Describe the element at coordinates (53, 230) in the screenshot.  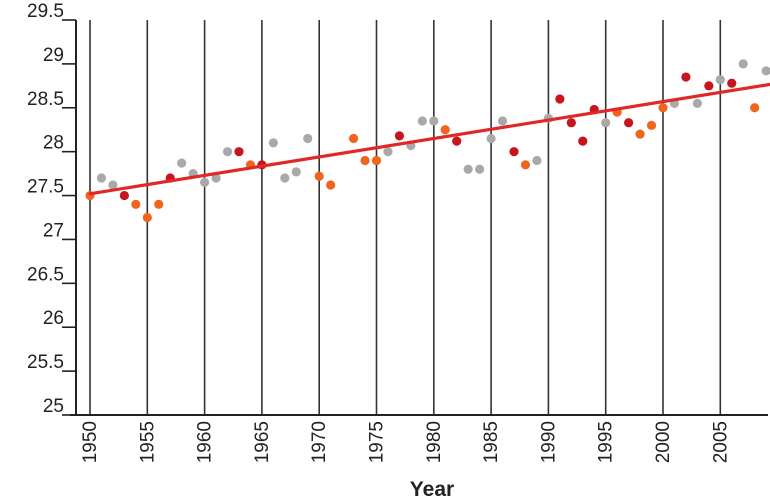
I see `y-tick-label-27: 27` at that location.